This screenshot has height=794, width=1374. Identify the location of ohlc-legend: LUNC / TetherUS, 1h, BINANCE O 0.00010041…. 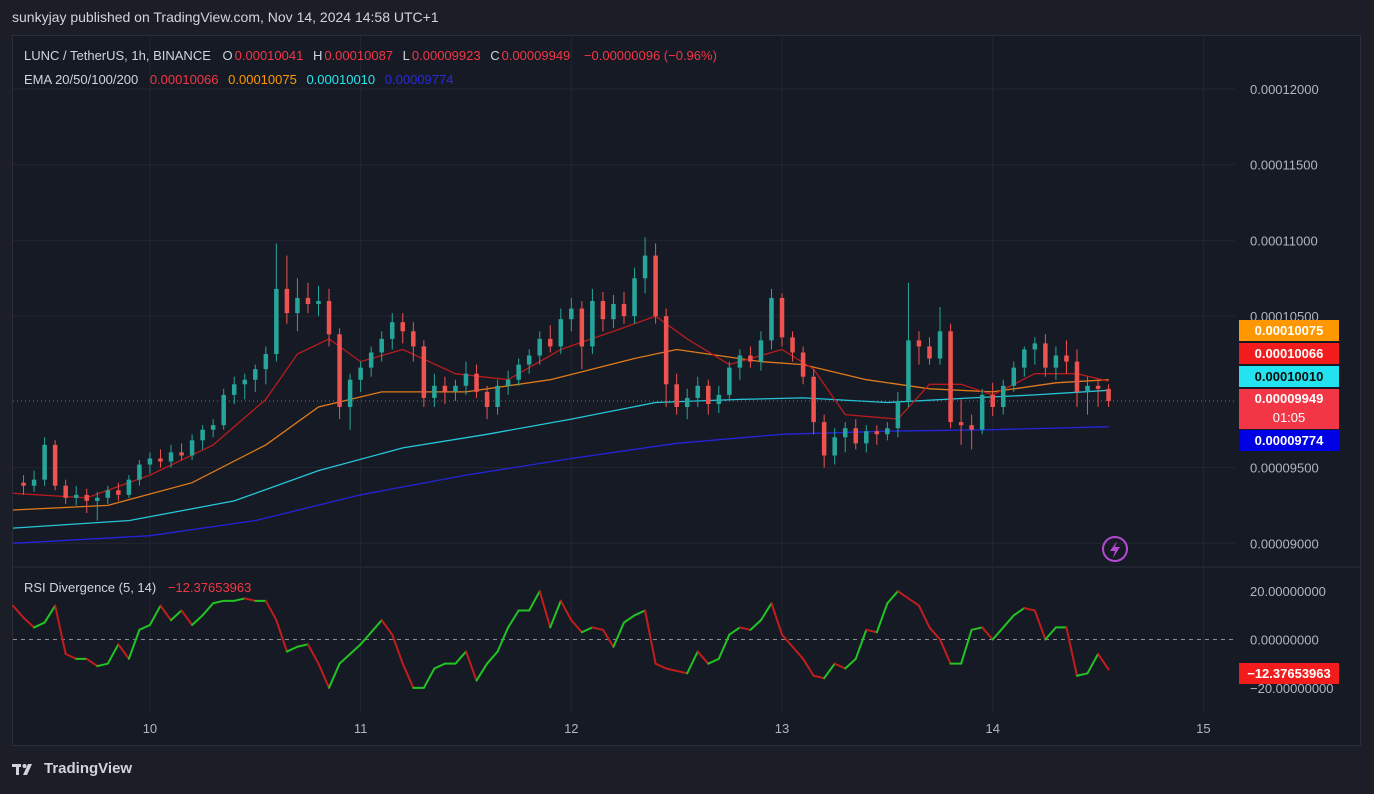
(371, 55).